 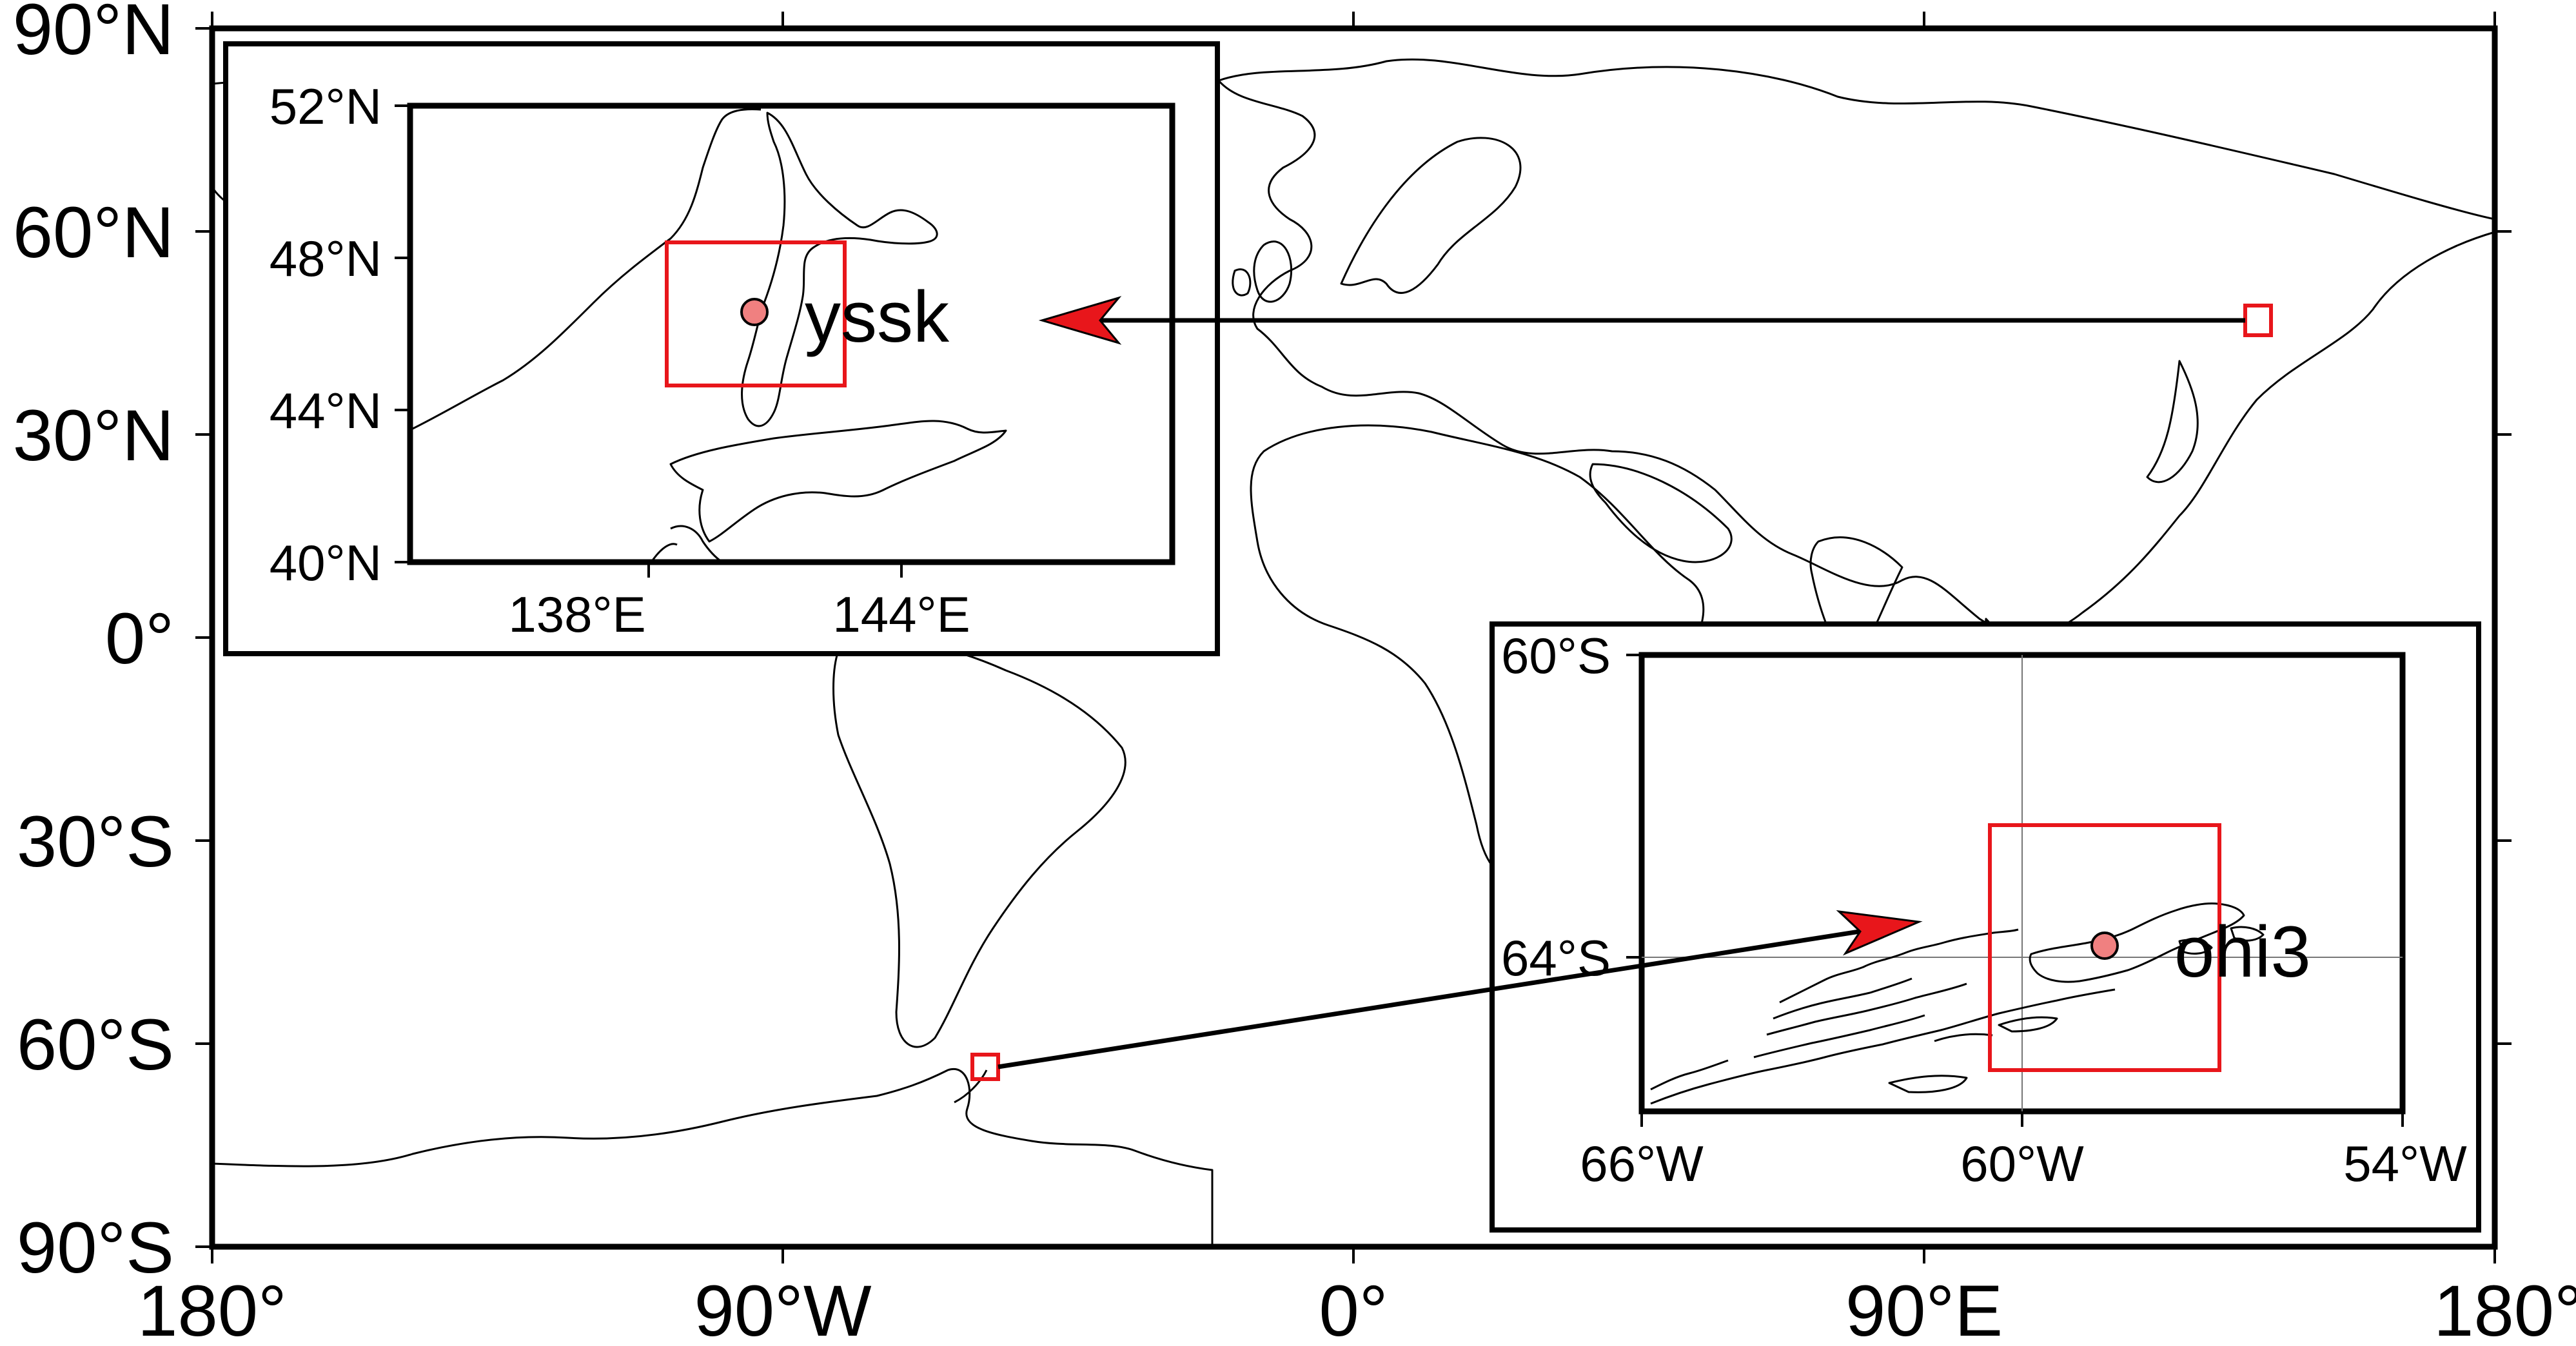 What do you see at coordinates (2242, 952) in the screenshot?
I see `ohi3-station-label: ohi3` at bounding box center [2242, 952].